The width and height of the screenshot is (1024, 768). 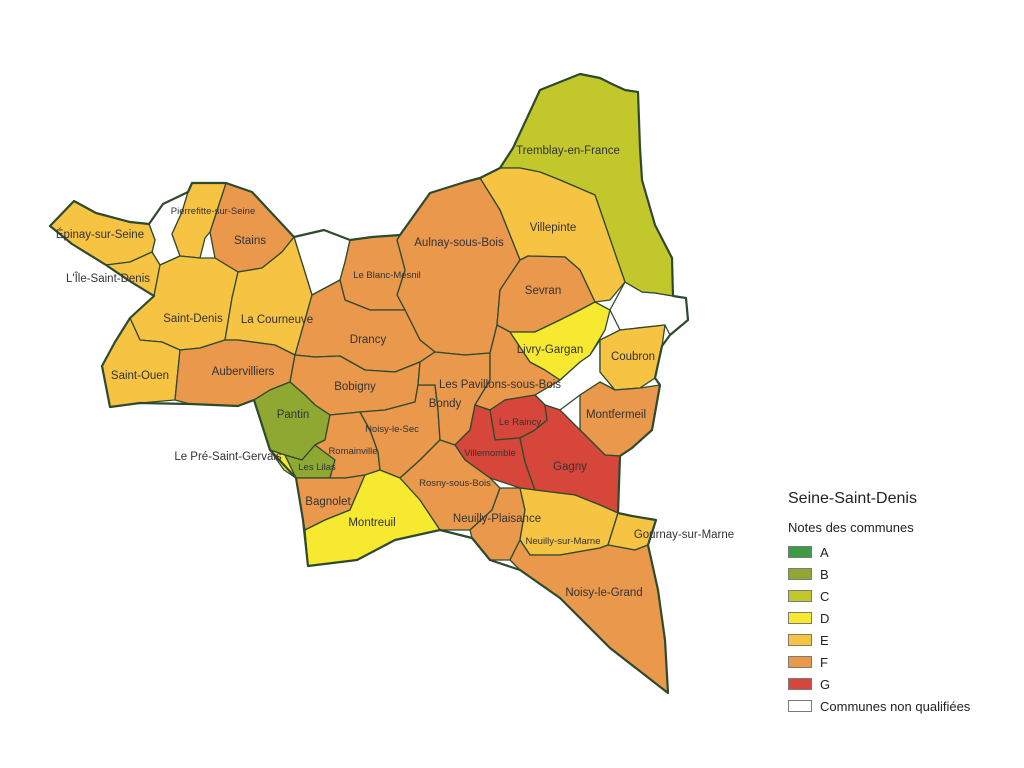 I want to click on commune-livry-gargan-area, so click(x=560, y=341).